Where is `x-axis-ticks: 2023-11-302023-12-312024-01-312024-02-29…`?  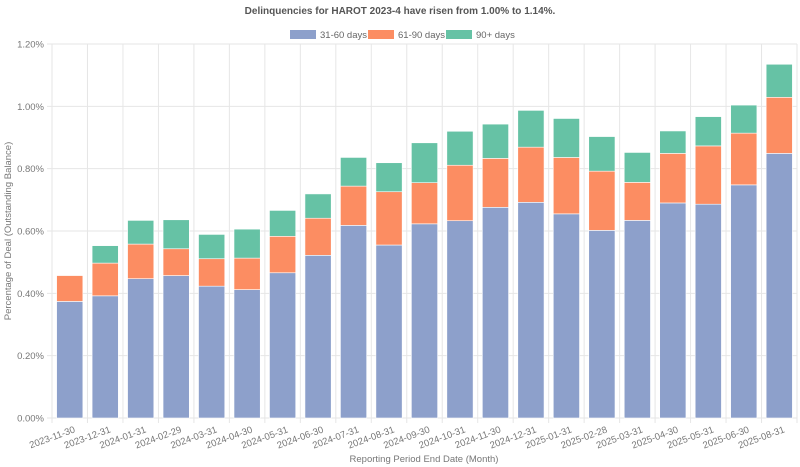 x-axis-ticks: 2023-11-302023-12-312024-01-312024-02-29… is located at coordinates (407, 437).